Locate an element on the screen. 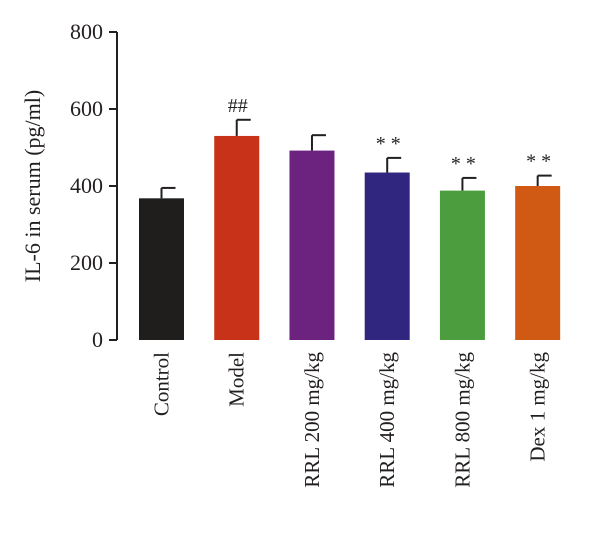 The image size is (600, 536). y-axis: 0 200 400 600 800 is located at coordinates (94, 185).